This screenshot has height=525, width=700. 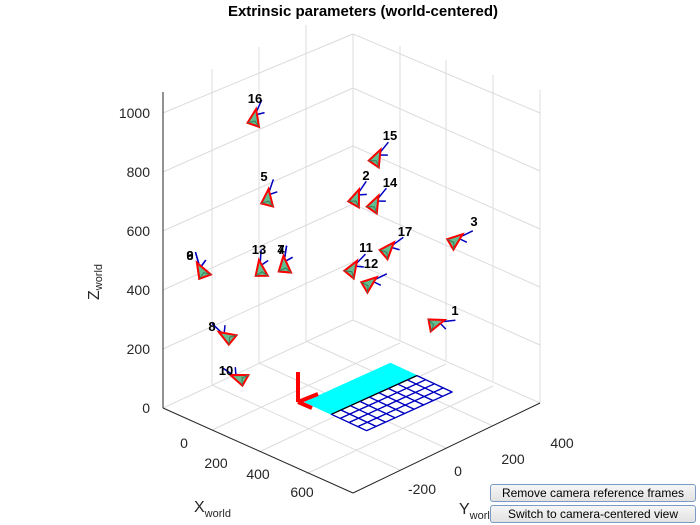 I want to click on x-axis-label: Xworld, so click(x=212, y=509).